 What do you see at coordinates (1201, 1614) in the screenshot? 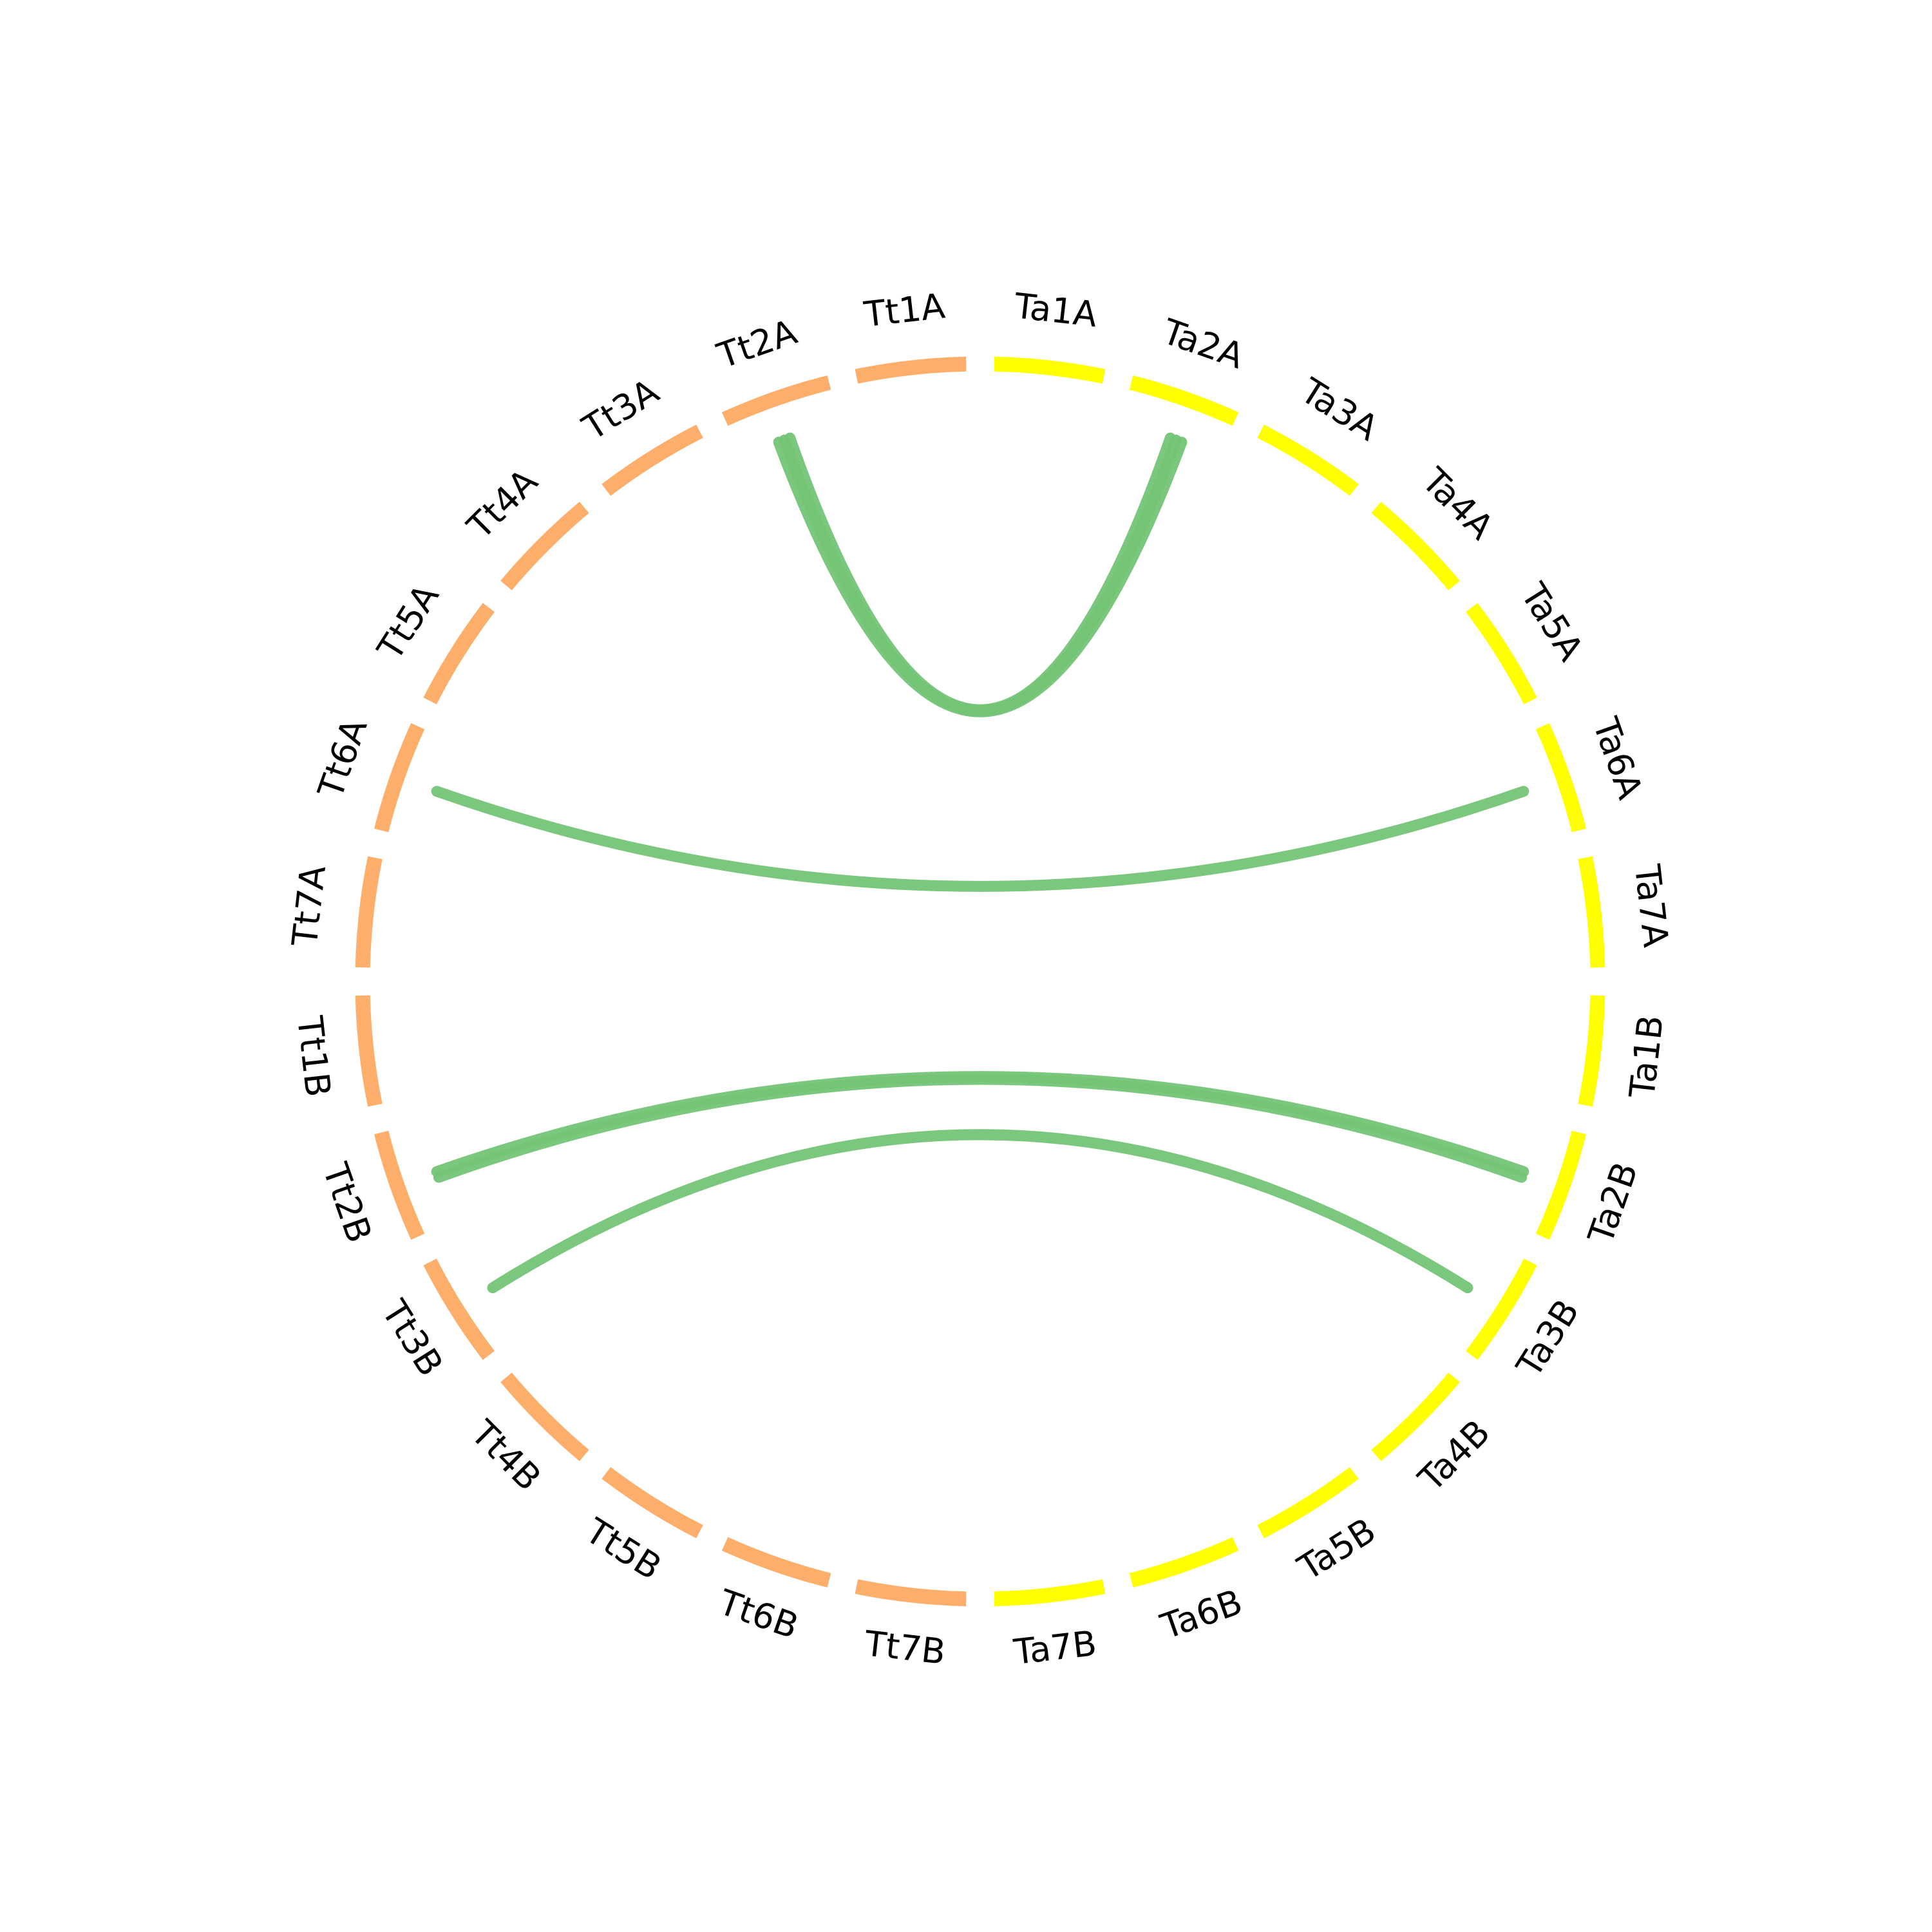
I see `segment-label: Ta6B` at bounding box center [1201, 1614].